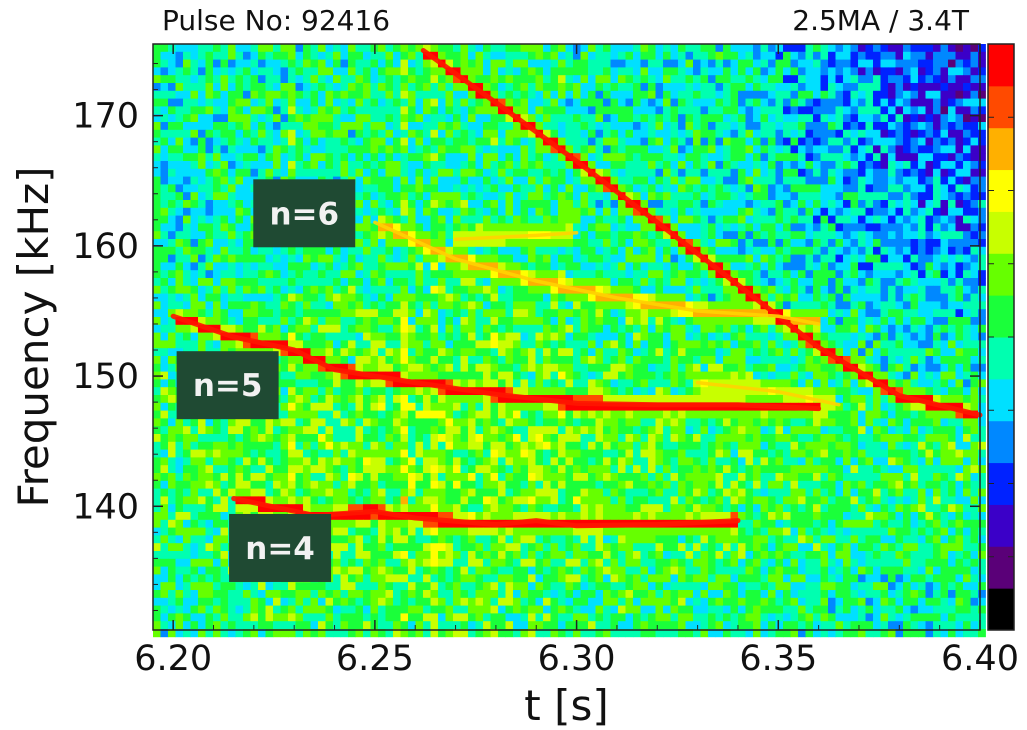 The height and width of the screenshot is (730, 1027). Describe the element at coordinates (375, 659) in the screenshot. I see `x-tick-label: 6.25` at that location.